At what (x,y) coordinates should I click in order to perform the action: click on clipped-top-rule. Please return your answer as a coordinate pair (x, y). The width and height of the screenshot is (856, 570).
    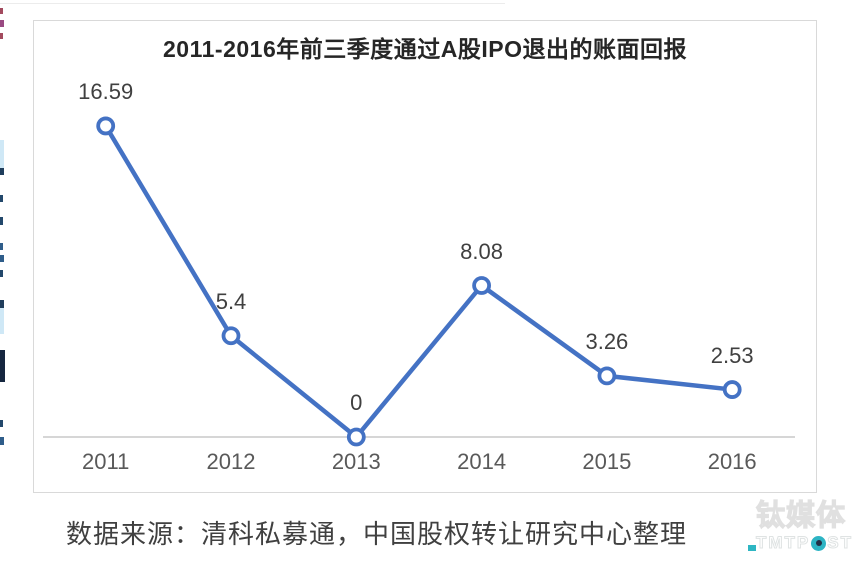
    Looking at the image, I should click on (252, 3).